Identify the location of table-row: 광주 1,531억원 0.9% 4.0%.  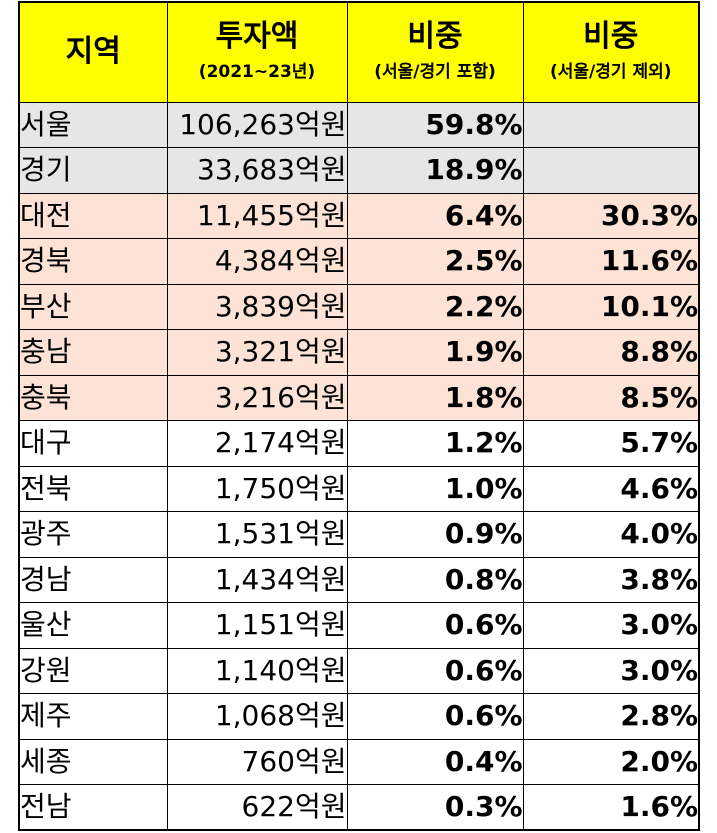
(359, 534).